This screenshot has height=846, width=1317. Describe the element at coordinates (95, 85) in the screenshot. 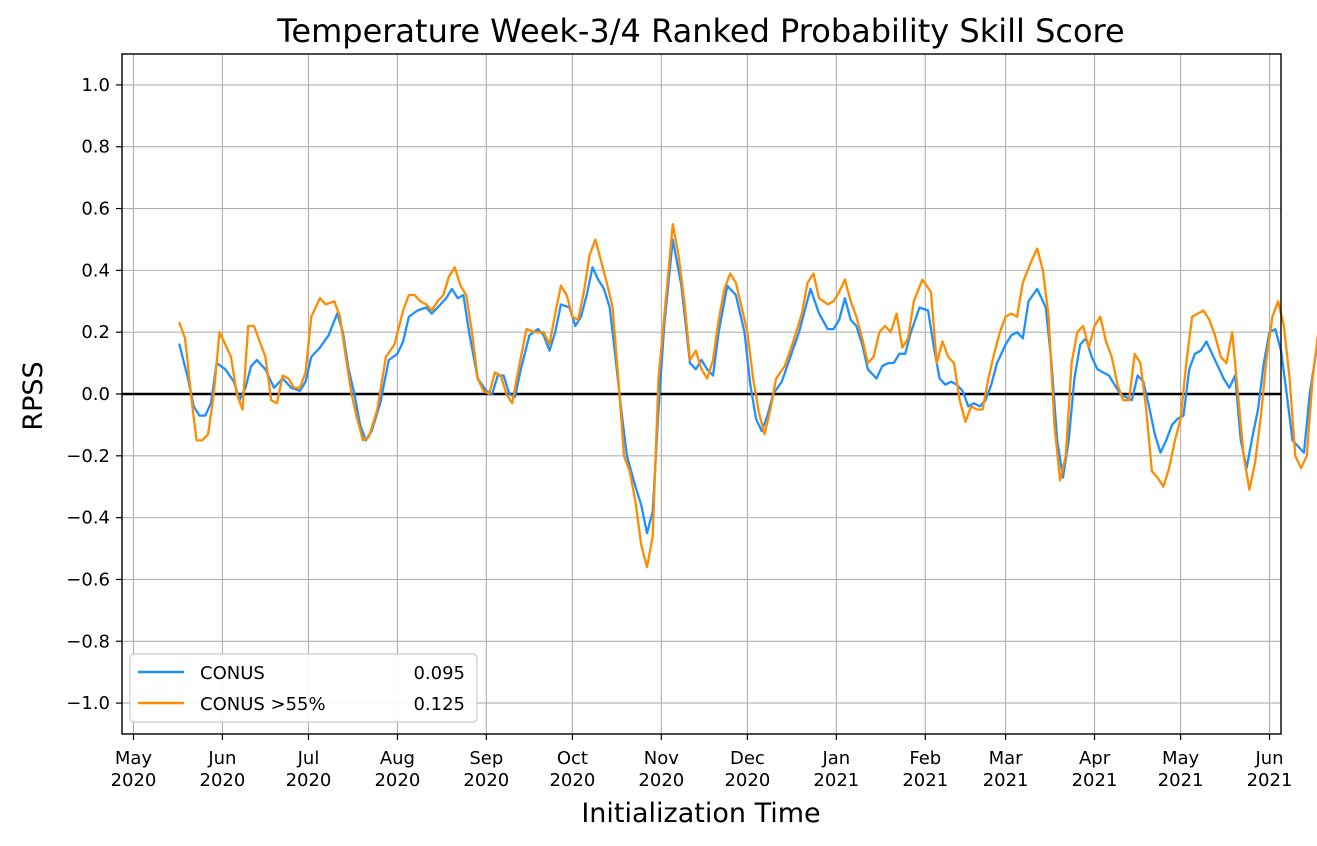

I see `y-tick-label: 1.0` at that location.